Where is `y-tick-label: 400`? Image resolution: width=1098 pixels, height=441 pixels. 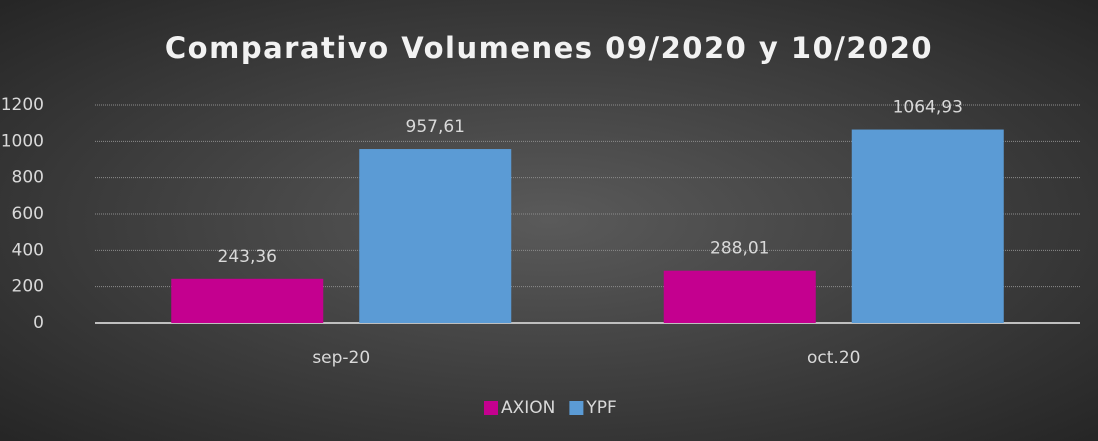 y-tick-label: 400 is located at coordinates (28, 250).